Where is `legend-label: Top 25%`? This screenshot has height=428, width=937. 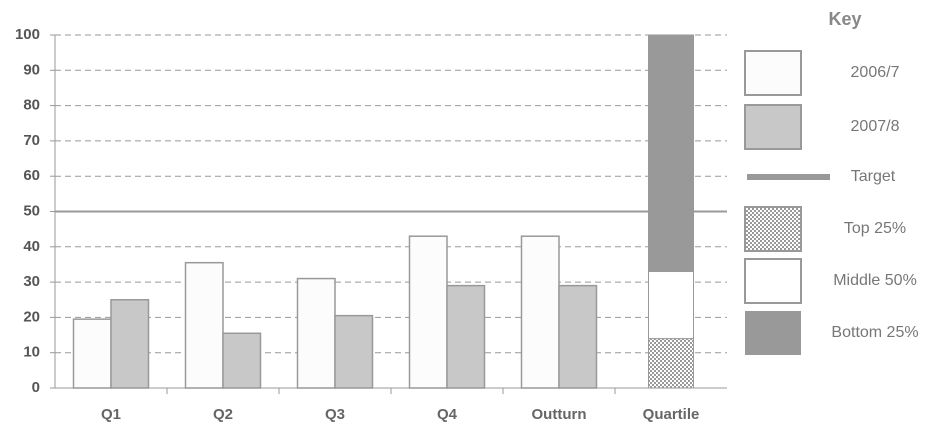
legend-label: Top 25% is located at coordinates (875, 228).